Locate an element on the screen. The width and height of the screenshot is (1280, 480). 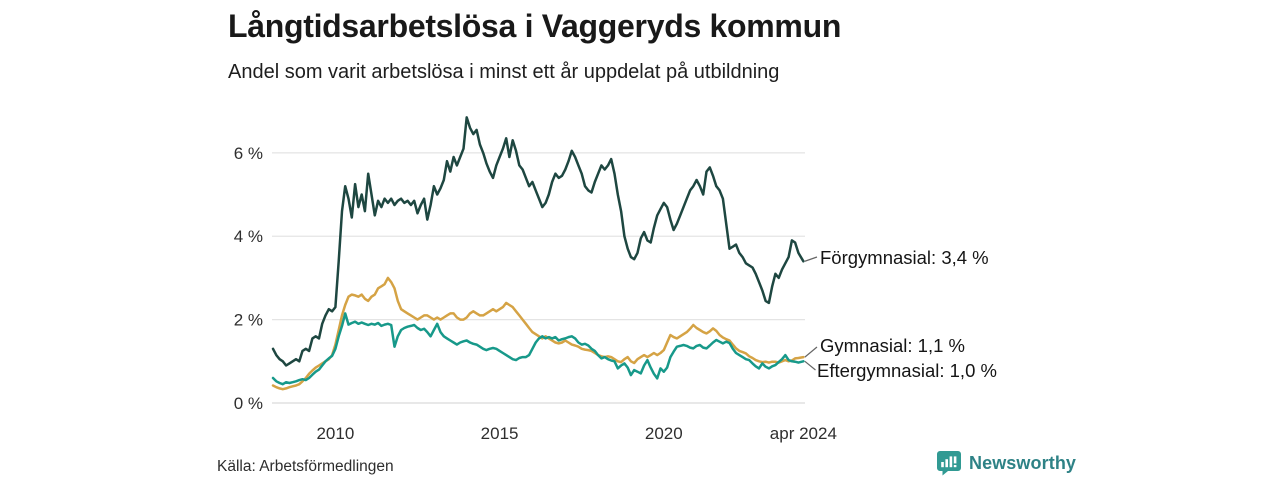
x-axis-label: 2020 is located at coordinates (664, 433).